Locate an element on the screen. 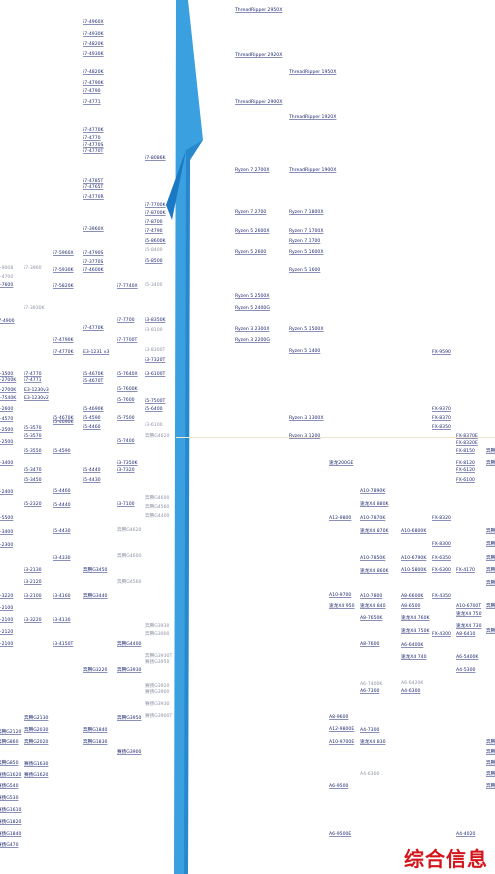 The image size is (495, 874). cpu-label: A10-5800K is located at coordinates (414, 570).